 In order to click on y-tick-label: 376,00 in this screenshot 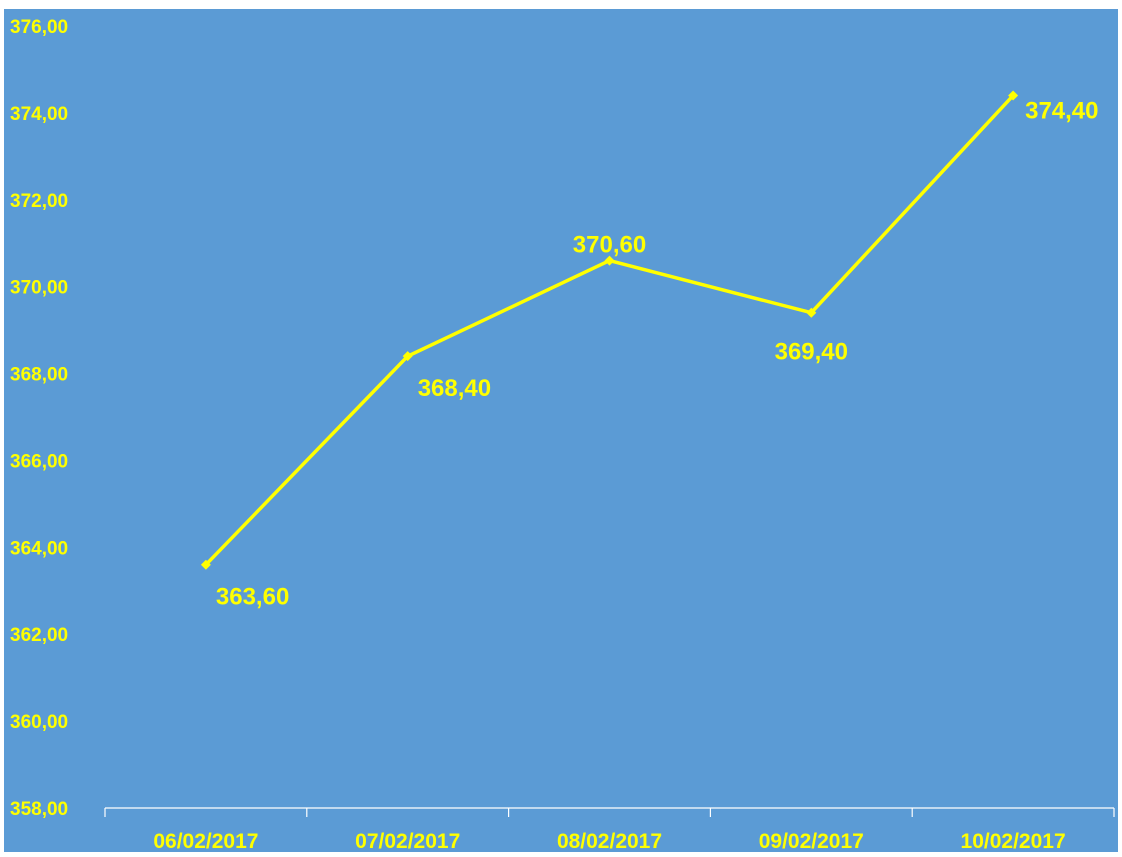, I will do `click(39, 27)`.